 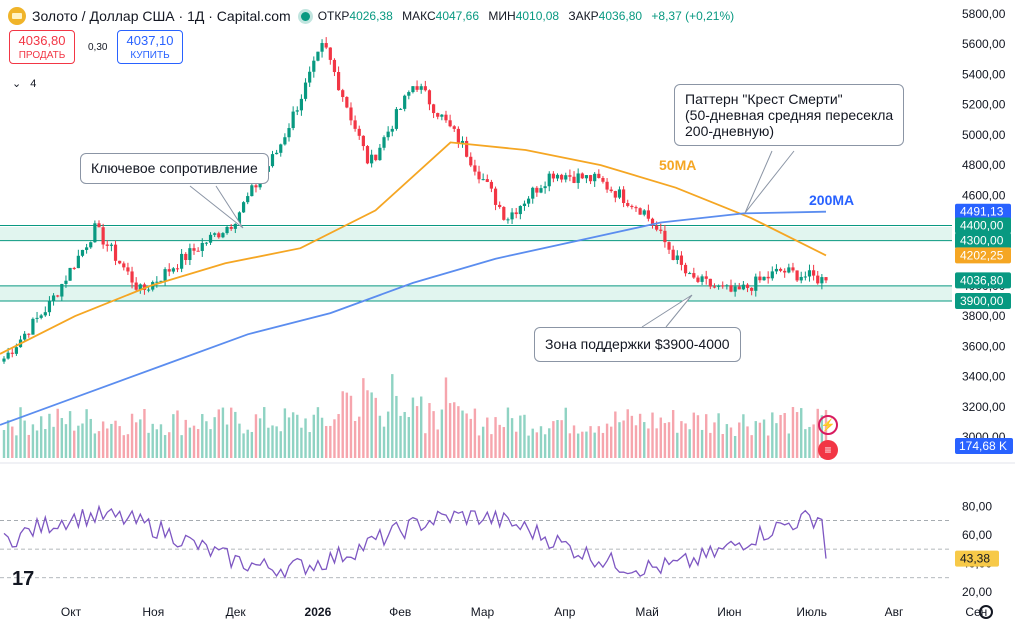 What do you see at coordinates (984, 316) in the screenshot?
I see `price-tick-label: 3800,00` at bounding box center [984, 316].